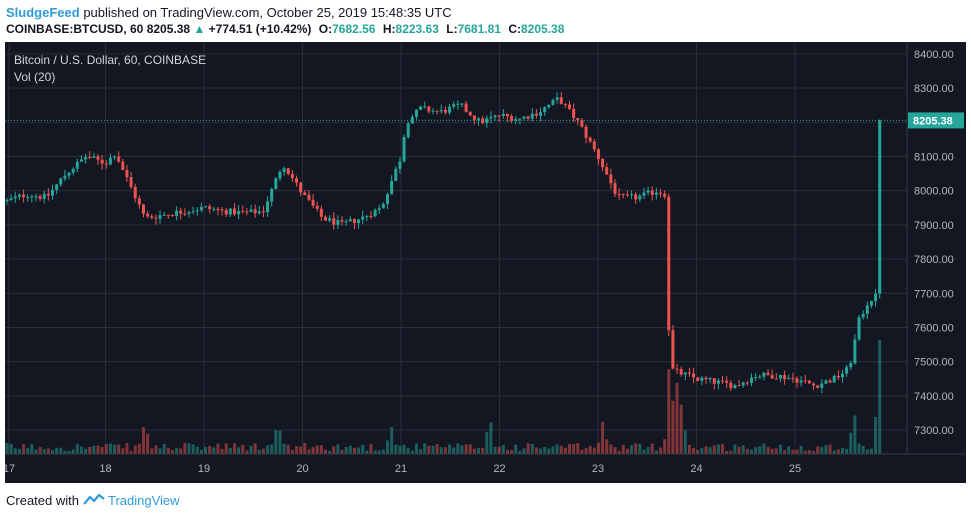  What do you see at coordinates (143, 500) in the screenshot?
I see `tradingview-brand-text: TradingView` at bounding box center [143, 500].